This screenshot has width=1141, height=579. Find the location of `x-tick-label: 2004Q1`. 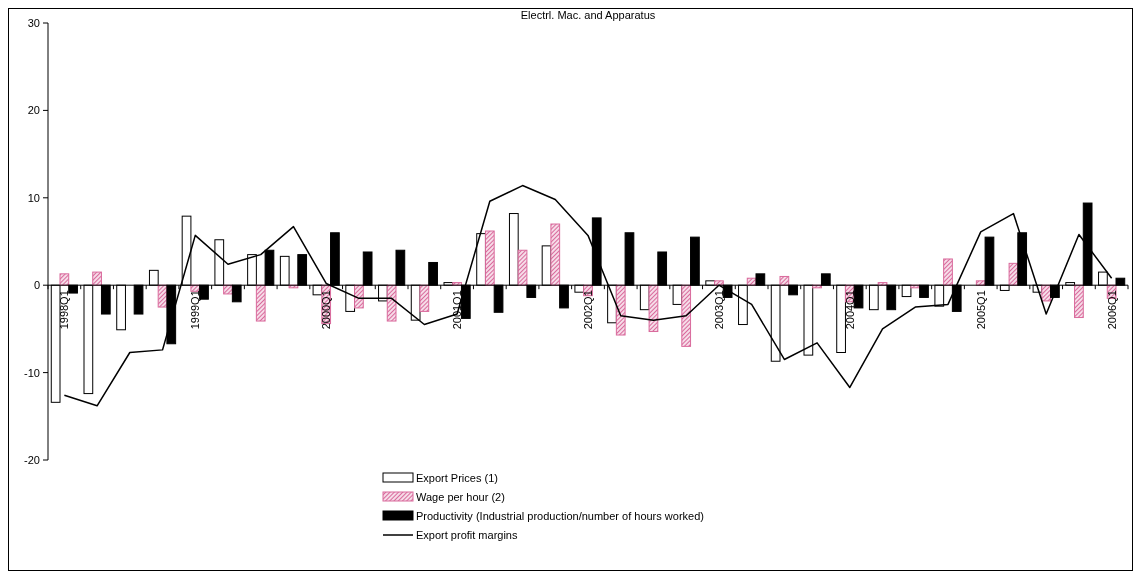

x-tick-label: 2004Q1 is located at coordinates (849, 310).